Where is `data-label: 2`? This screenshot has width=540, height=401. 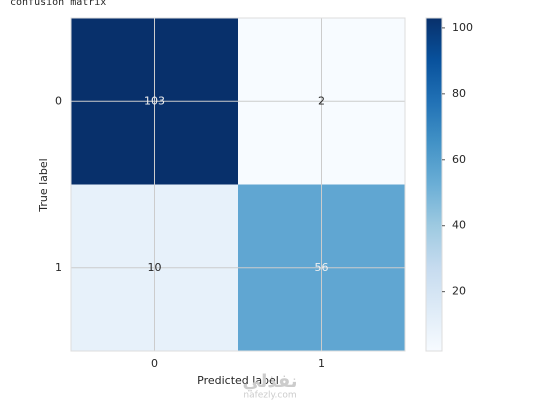 data-label: 2 is located at coordinates (321, 100).